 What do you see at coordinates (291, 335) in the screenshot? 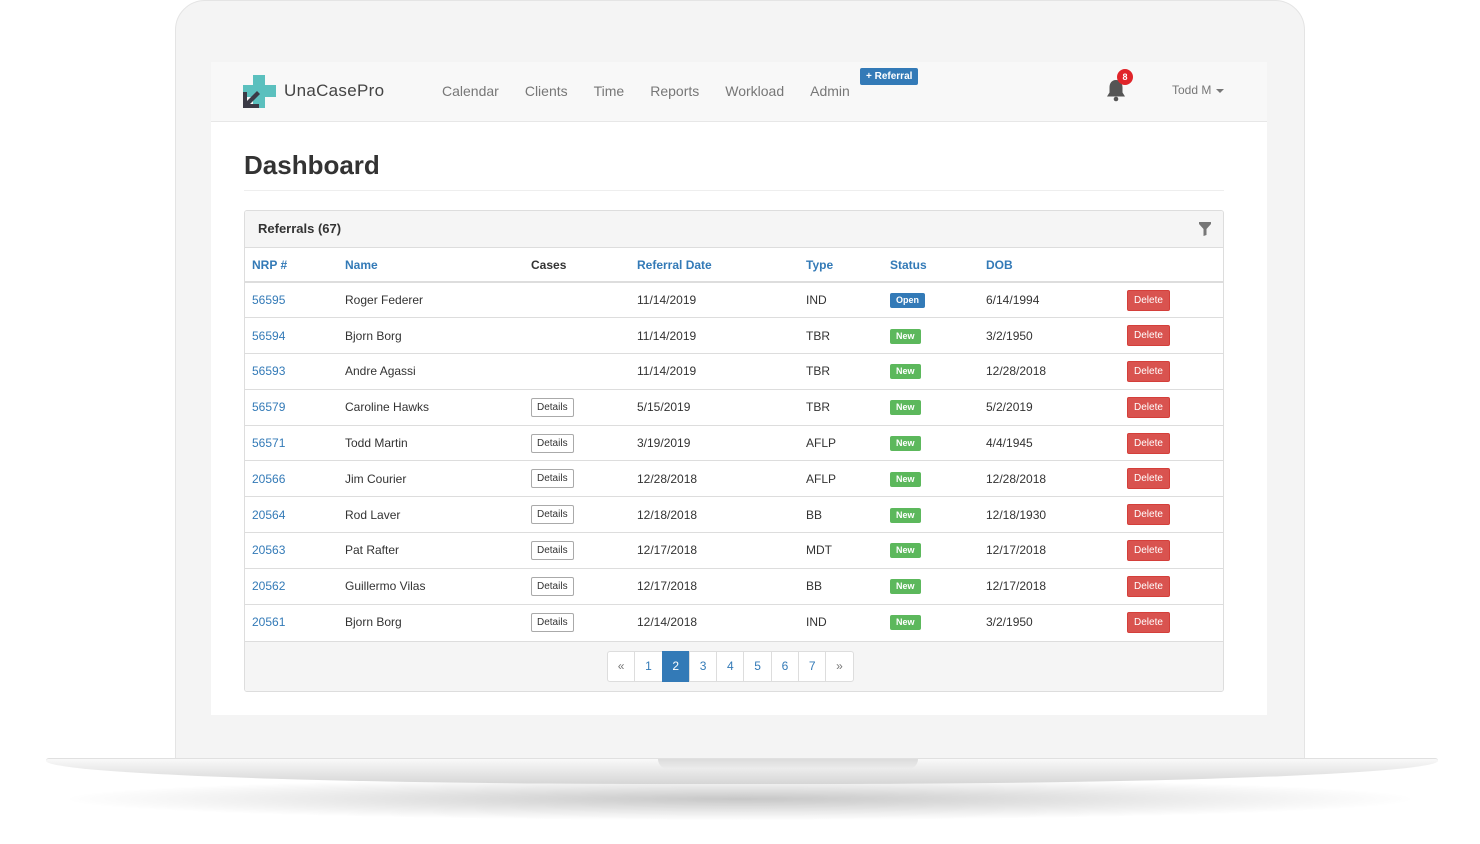
I see `nrp-link: 56594` at bounding box center [291, 335].